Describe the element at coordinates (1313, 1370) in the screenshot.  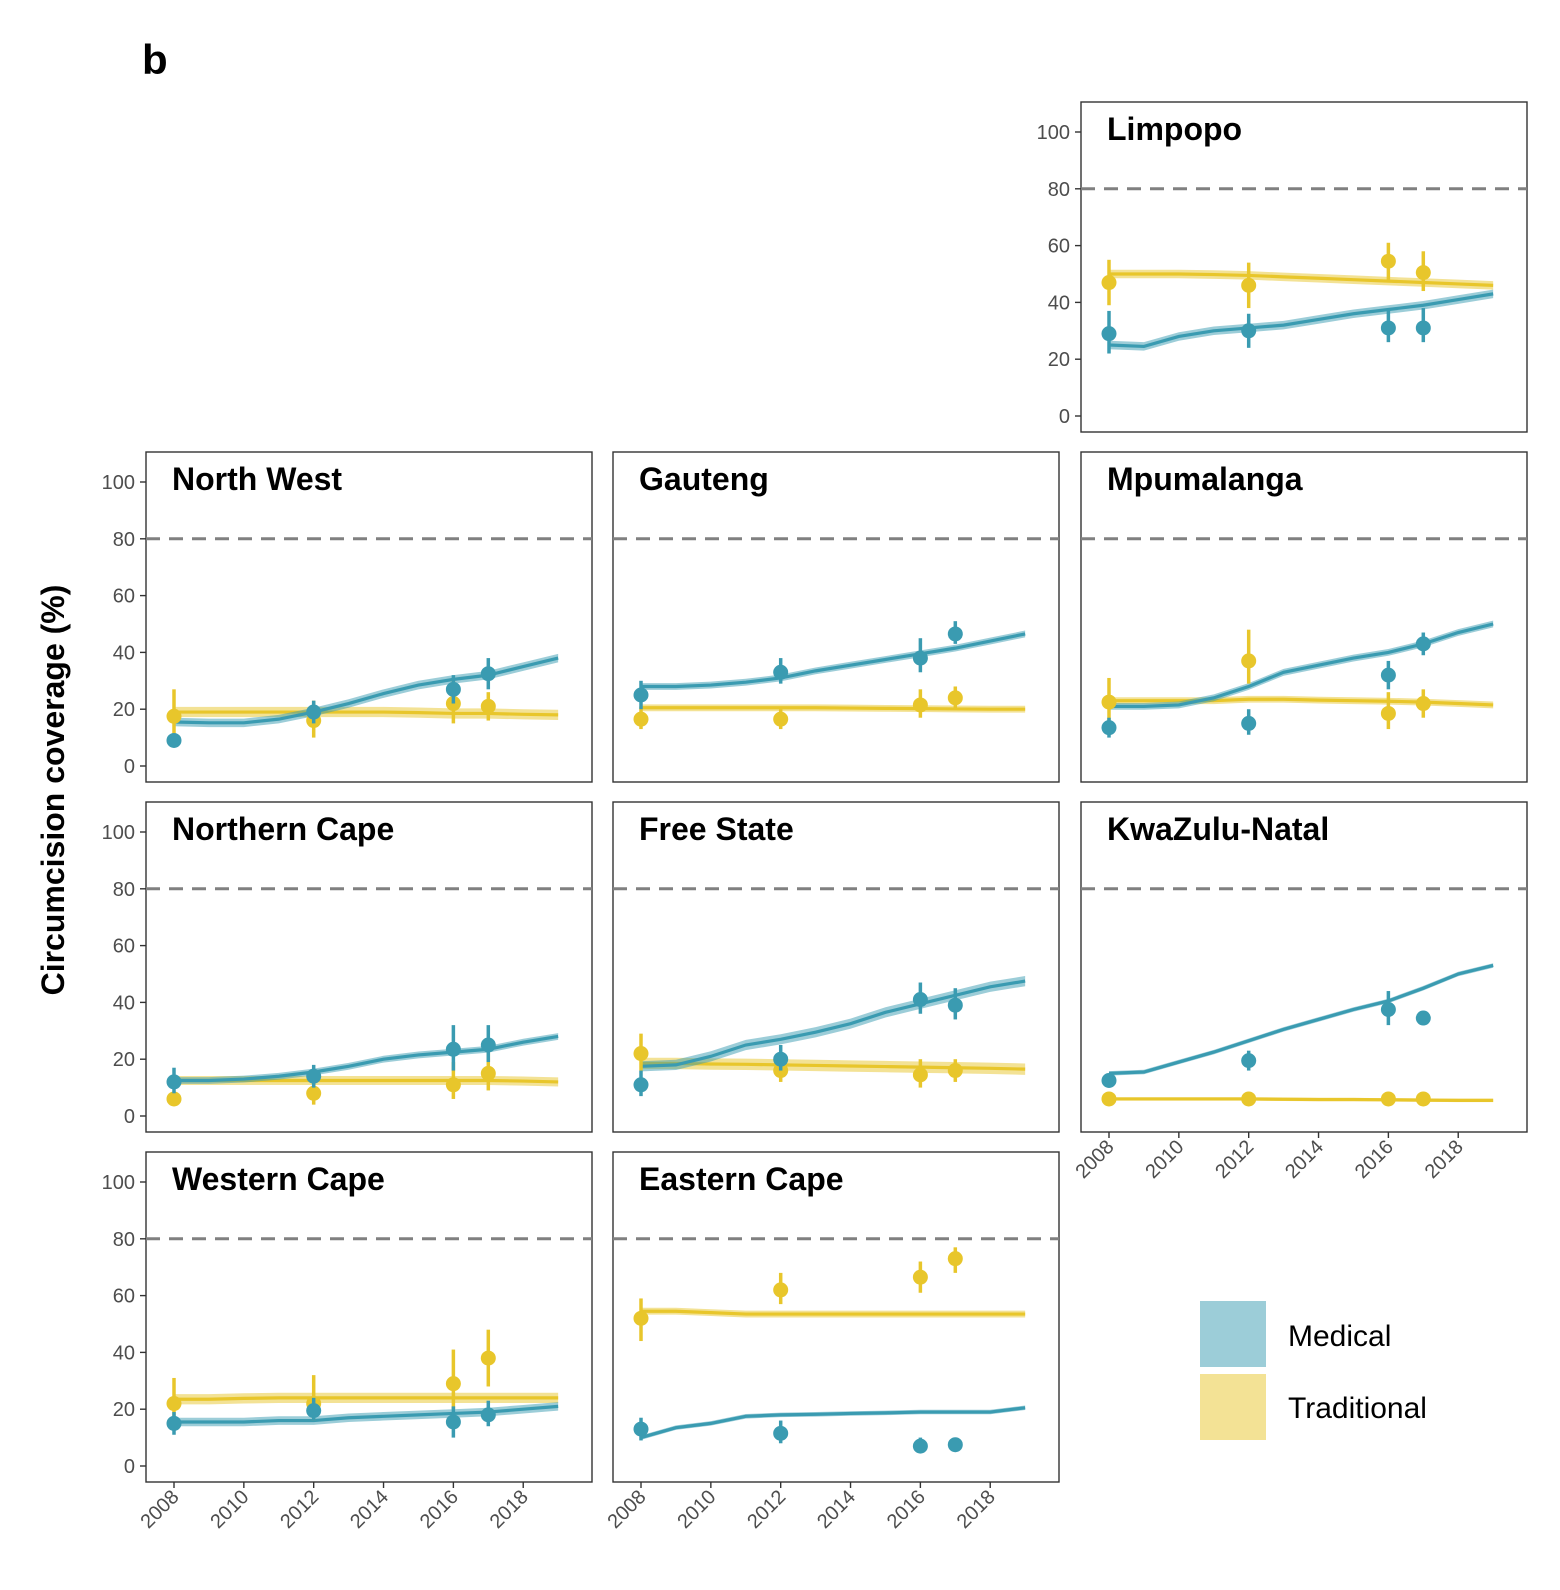
I see `legend: Medical Traditional` at that location.